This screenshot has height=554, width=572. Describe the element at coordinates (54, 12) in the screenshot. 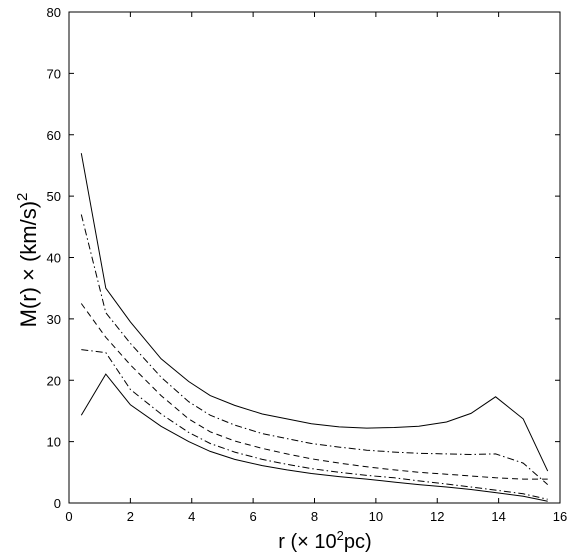

I see `y-tick-label: 80` at that location.